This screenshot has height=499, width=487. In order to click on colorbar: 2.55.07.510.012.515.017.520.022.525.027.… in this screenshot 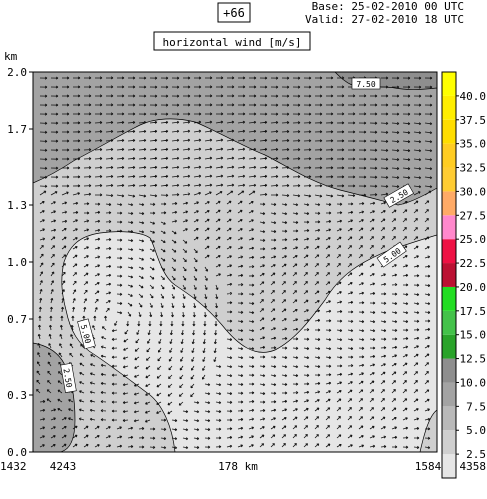, I will do `click(464, 275)`.